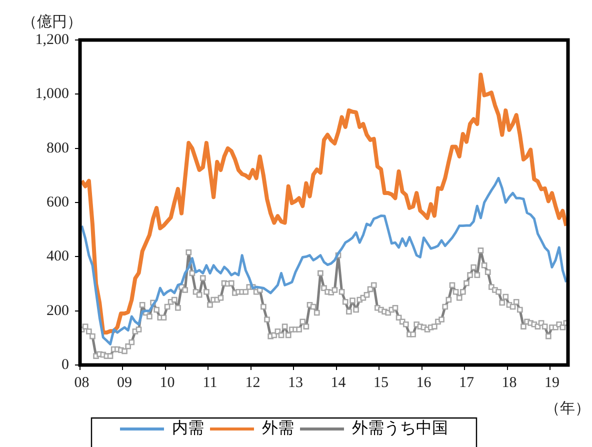 The image size is (592, 447). What do you see at coordinates (57, 202) in the screenshot?
I see `y-tick-label: 600` at bounding box center [57, 202].